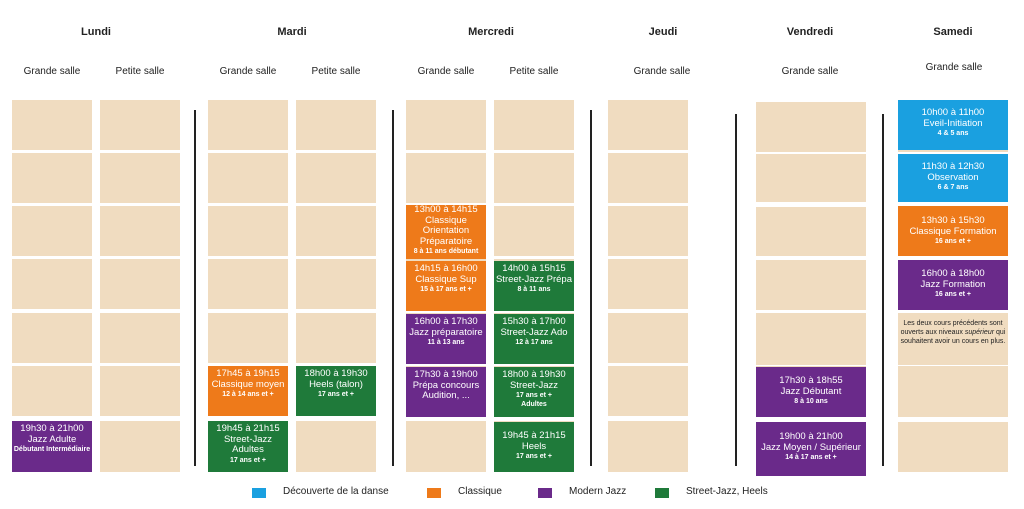  I want to click on day-header-mardi: Mardi, so click(292, 32).